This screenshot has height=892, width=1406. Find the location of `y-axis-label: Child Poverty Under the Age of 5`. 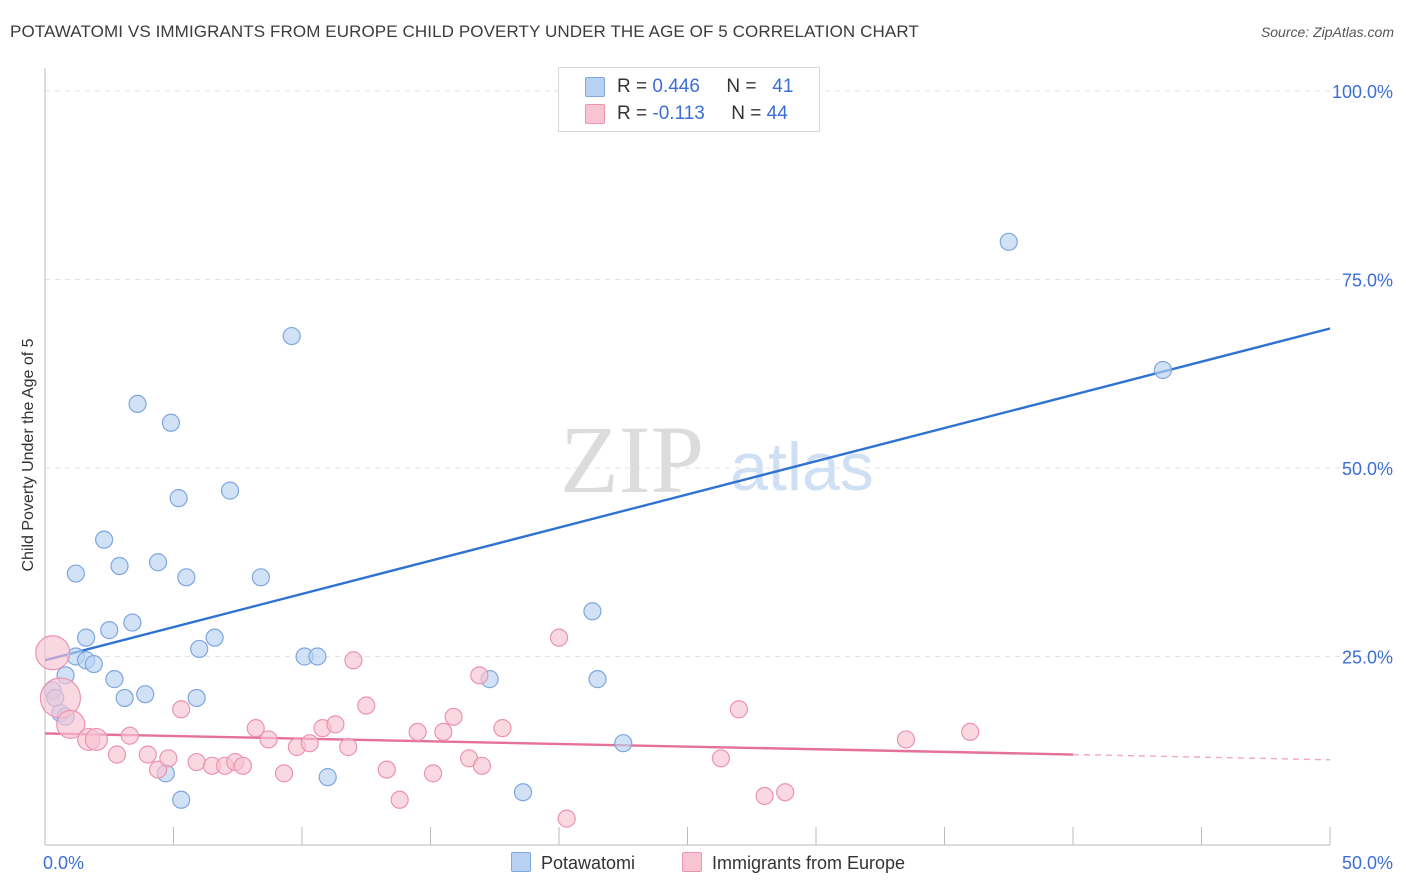

y-axis-label: Child Poverty Under the Age of 5 is located at coordinates (28, 455).